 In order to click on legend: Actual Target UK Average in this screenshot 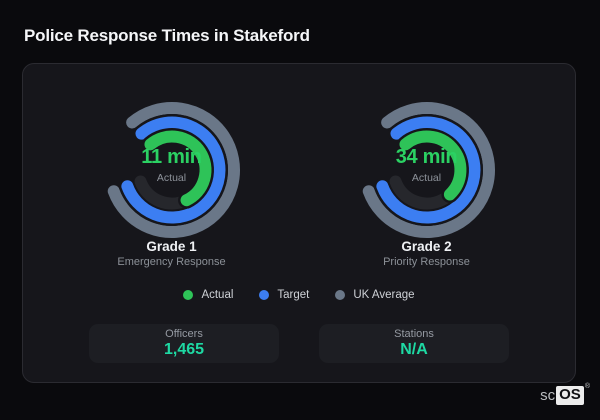, I will do `click(299, 295)`.